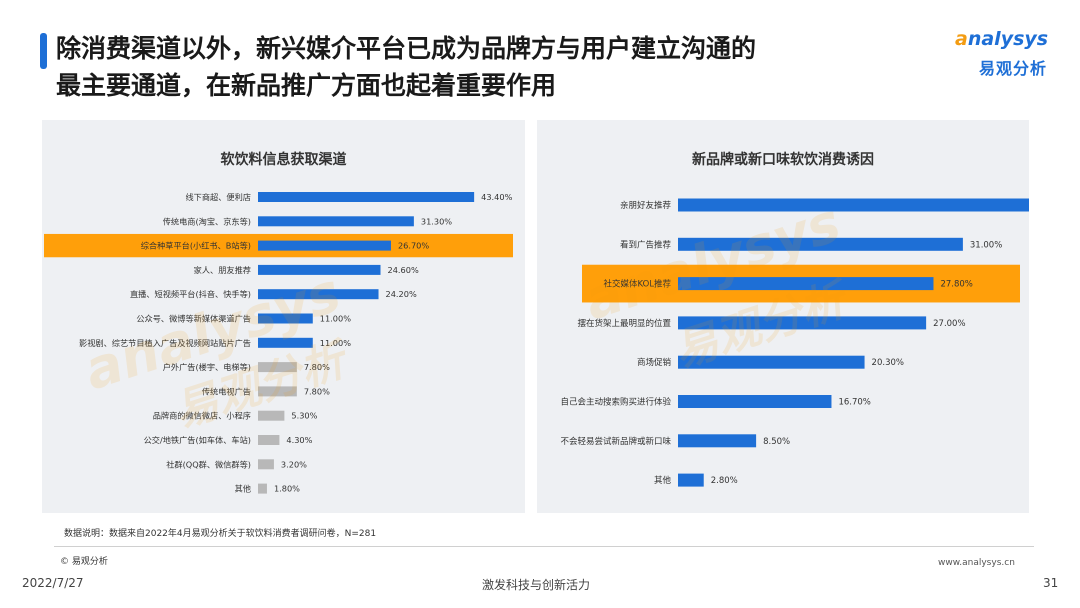 The image size is (1080, 608). I want to click on chart-title: 软饮料信息获取渠道, so click(284, 159).